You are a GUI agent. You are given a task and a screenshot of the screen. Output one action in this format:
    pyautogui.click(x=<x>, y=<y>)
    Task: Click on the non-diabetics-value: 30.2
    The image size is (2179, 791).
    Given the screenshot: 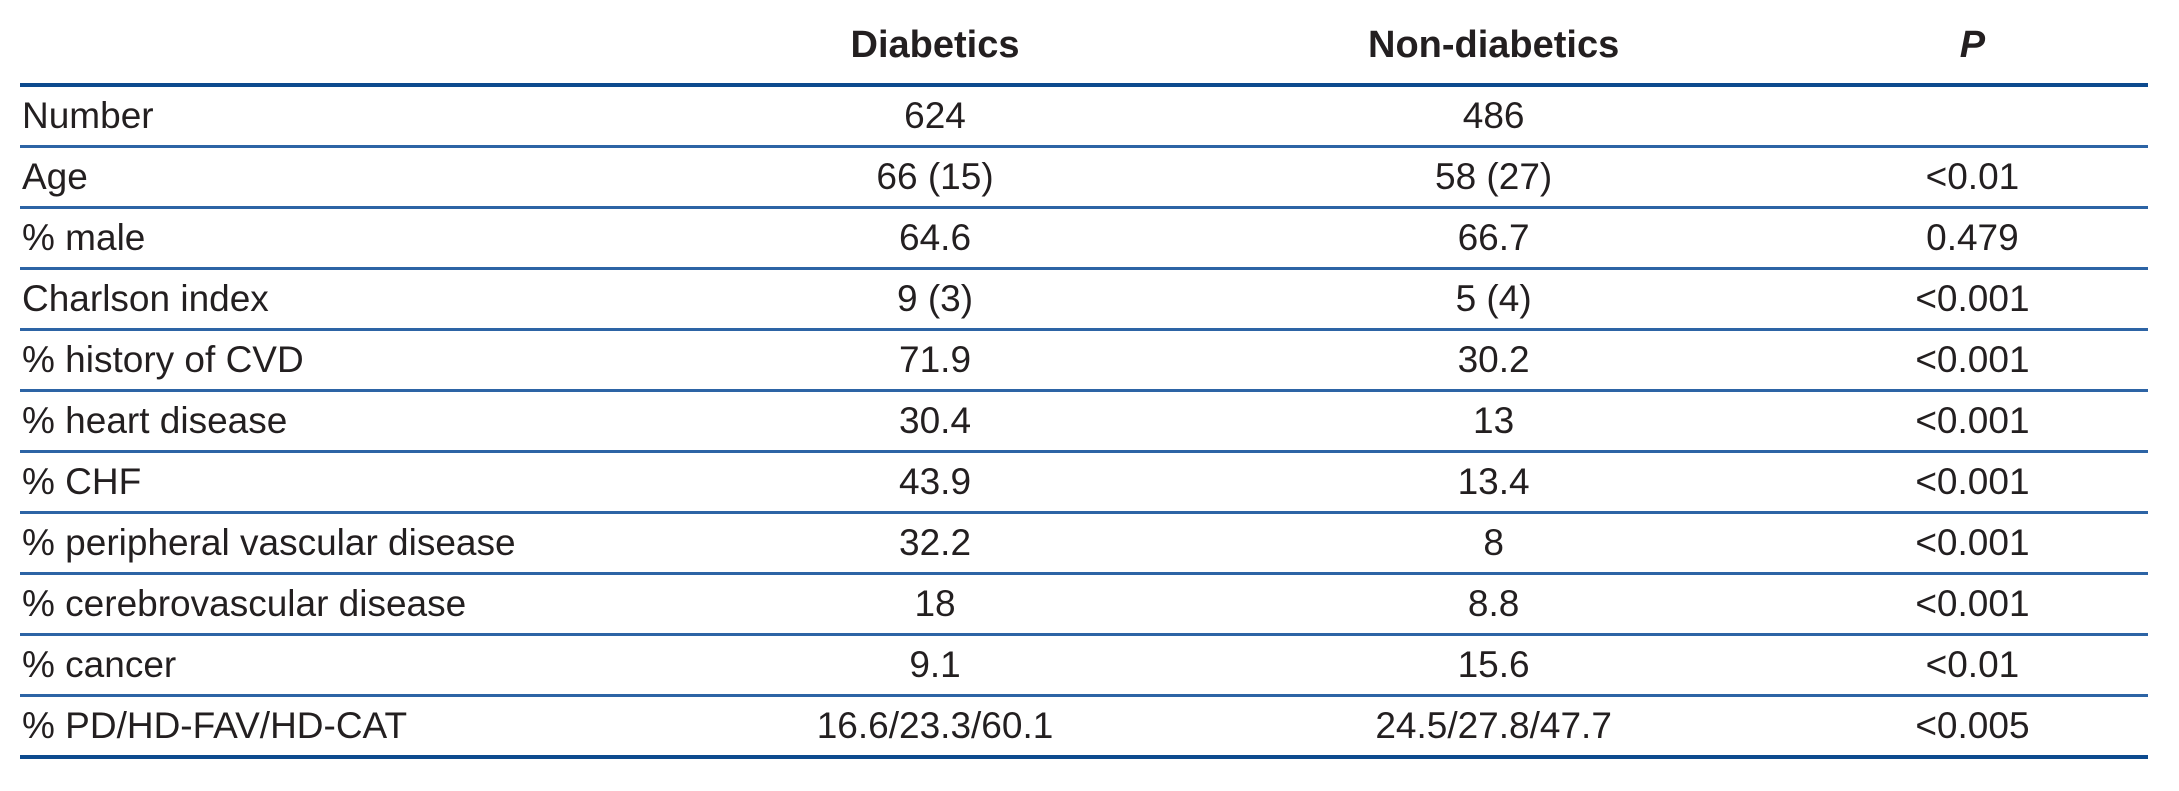 What is the action you would take?
    pyautogui.click(x=1493, y=360)
    